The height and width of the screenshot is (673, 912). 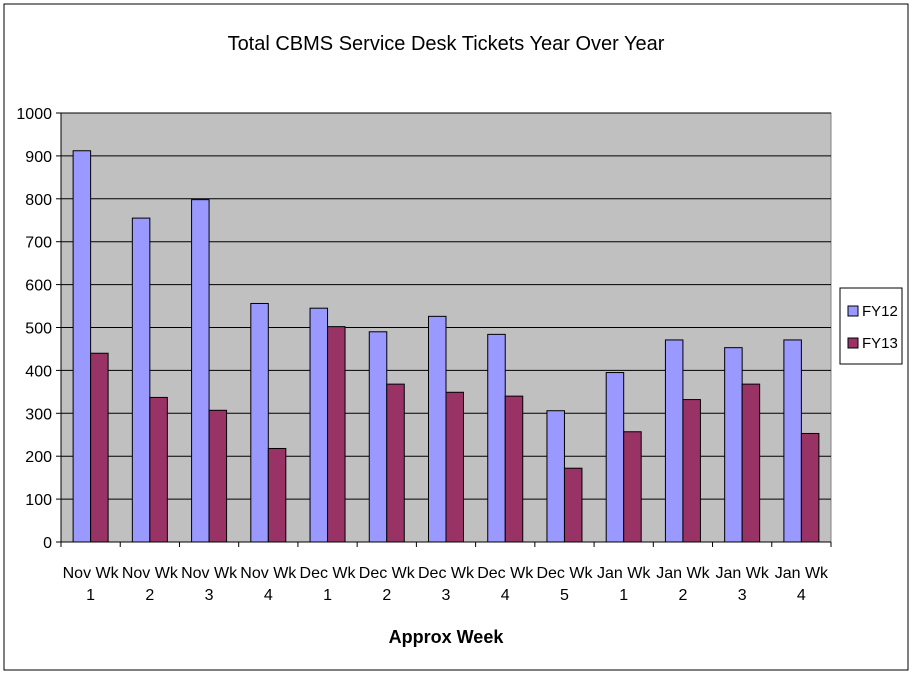 I want to click on y-tick-label: 1000, so click(x=34, y=114).